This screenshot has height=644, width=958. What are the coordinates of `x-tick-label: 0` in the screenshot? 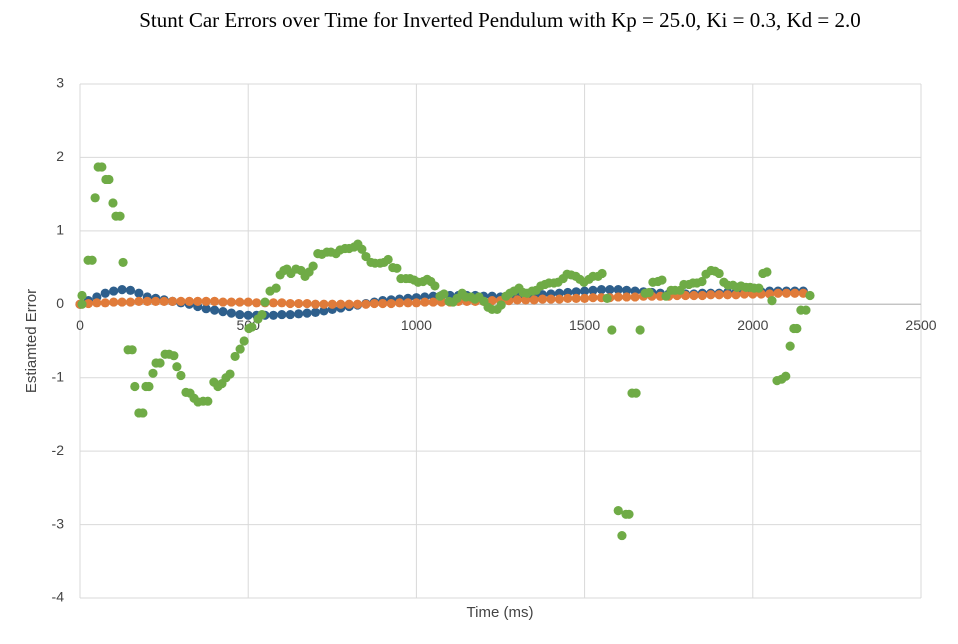 It's located at (80, 325).